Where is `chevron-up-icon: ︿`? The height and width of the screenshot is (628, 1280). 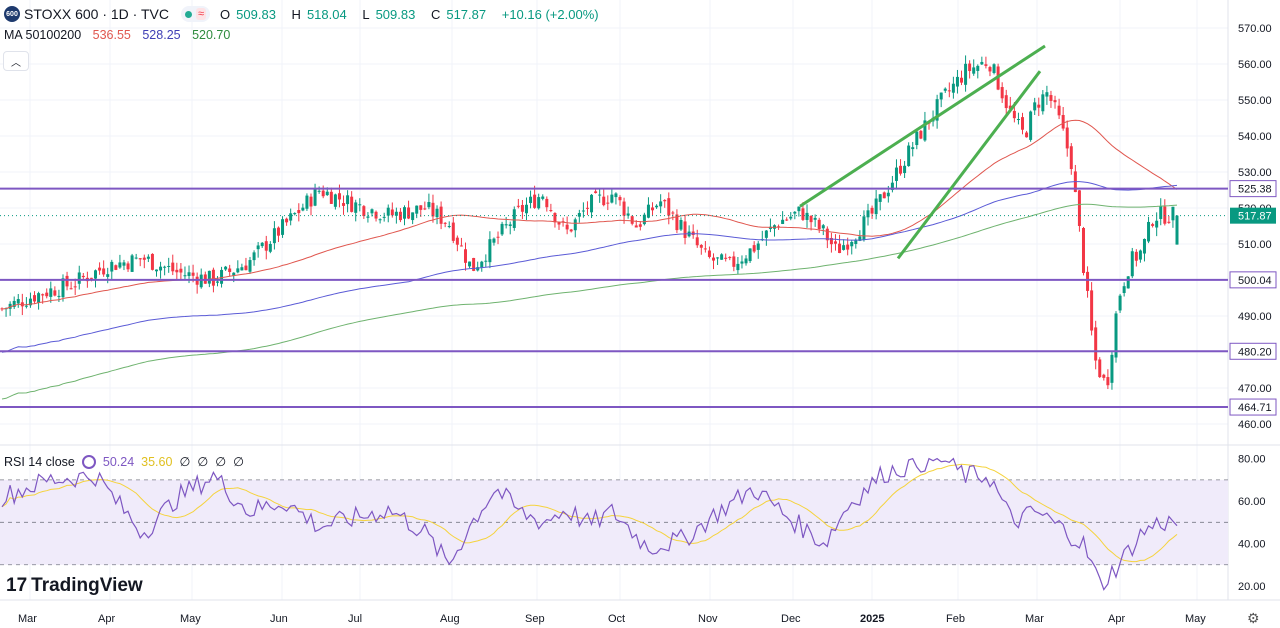
chevron-up-icon: ︿ is located at coordinates (16, 63).